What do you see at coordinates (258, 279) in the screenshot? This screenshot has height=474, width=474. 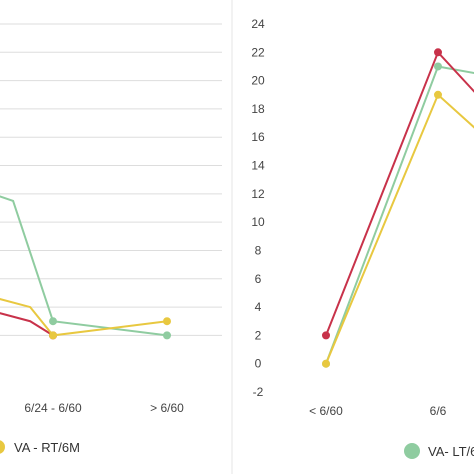 I see `right-y-tick-label: 6` at bounding box center [258, 279].